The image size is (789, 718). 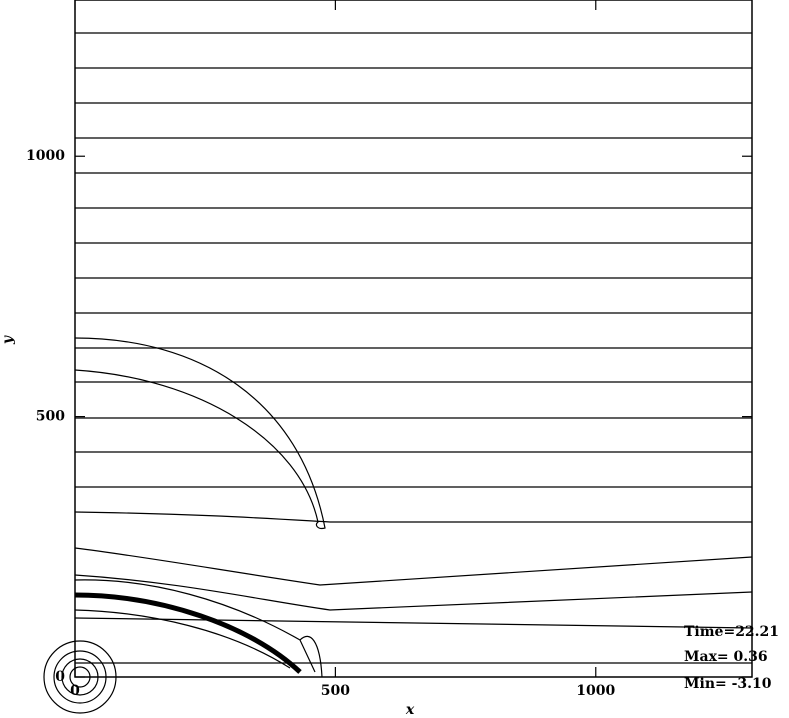 What do you see at coordinates (595, 691) in the screenshot?
I see `x-tick-label: 1000` at bounding box center [595, 691].